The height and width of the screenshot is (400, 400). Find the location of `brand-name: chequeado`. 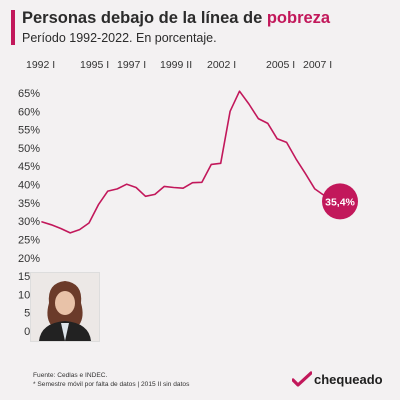

brand-name: chequeado is located at coordinates (348, 379).